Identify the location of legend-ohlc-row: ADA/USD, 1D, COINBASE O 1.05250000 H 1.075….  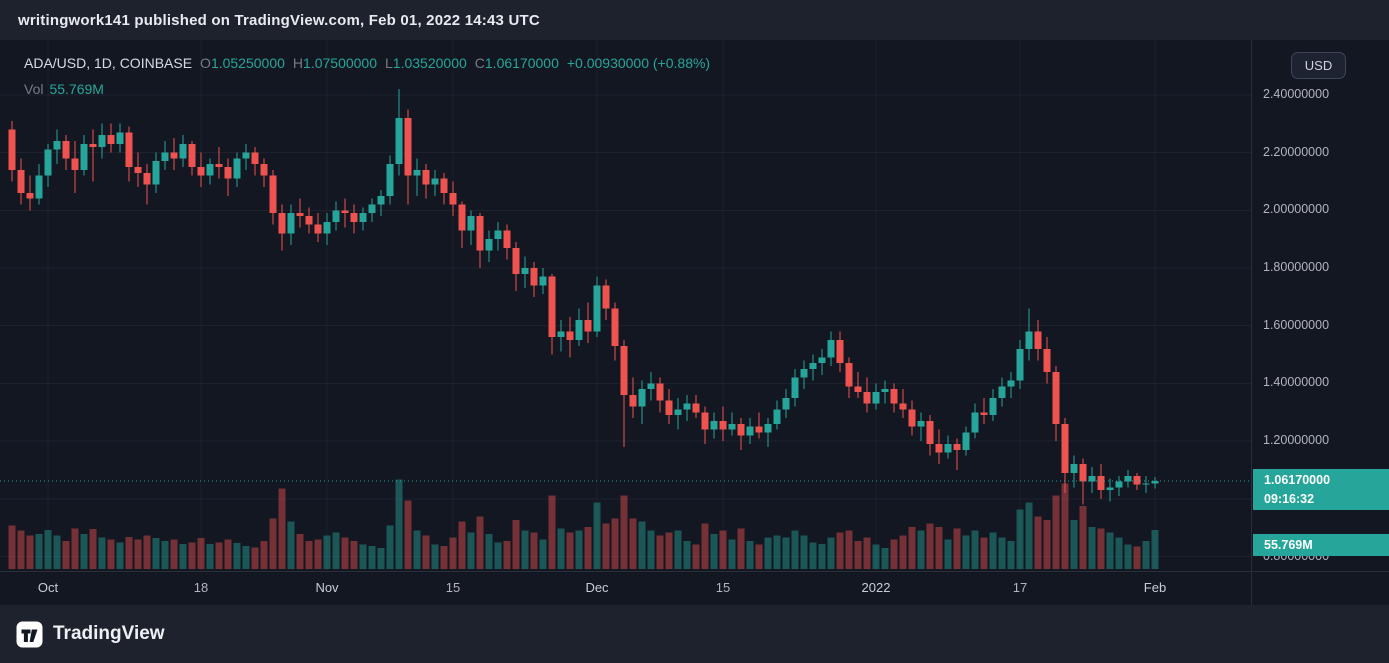
(367, 63).